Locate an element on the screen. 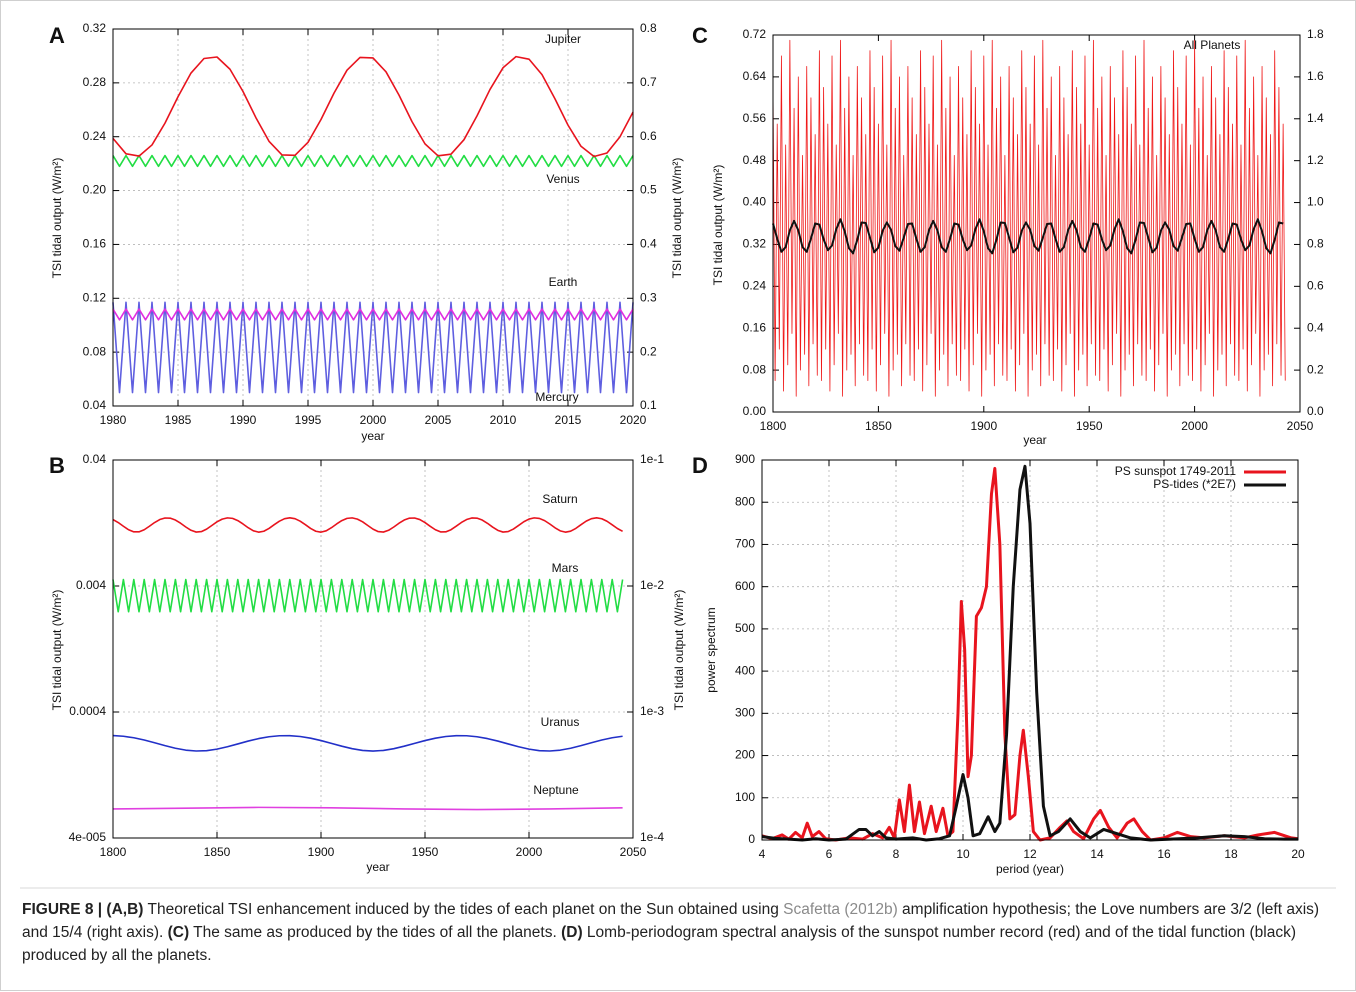 This screenshot has height=992, width=1356. series-label: Uranus is located at coordinates (560, 722).